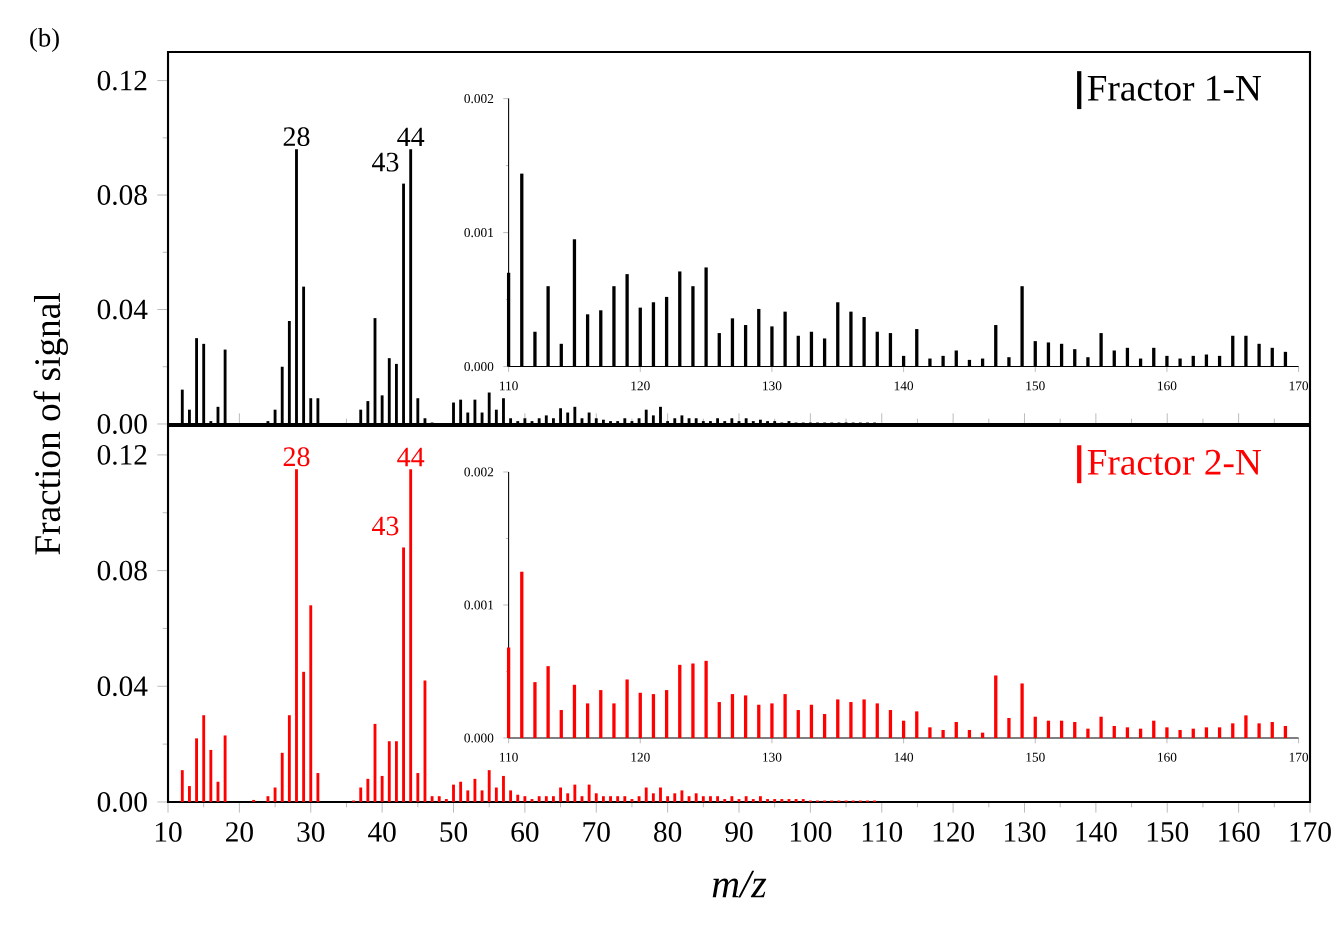  Describe the element at coordinates (1239, 832) in the screenshot. I see `x-tick-label: 160` at that location.